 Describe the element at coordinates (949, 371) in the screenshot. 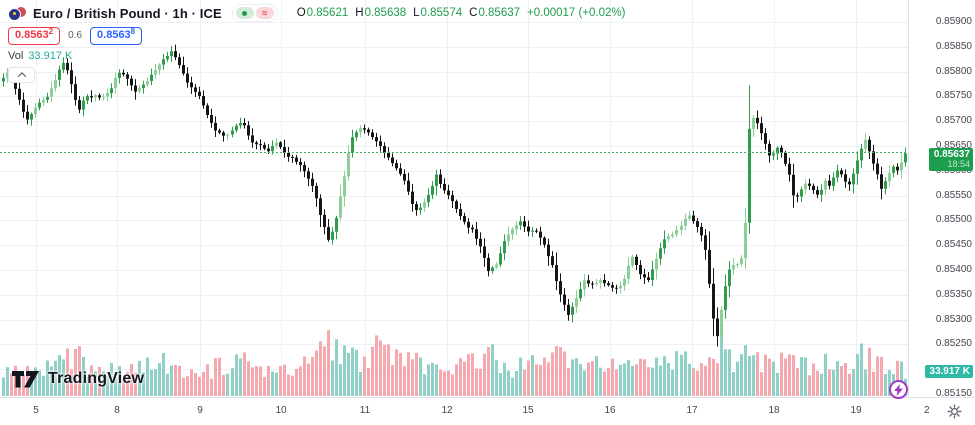

I see `volume-axis-label: 33.917 K` at that location.